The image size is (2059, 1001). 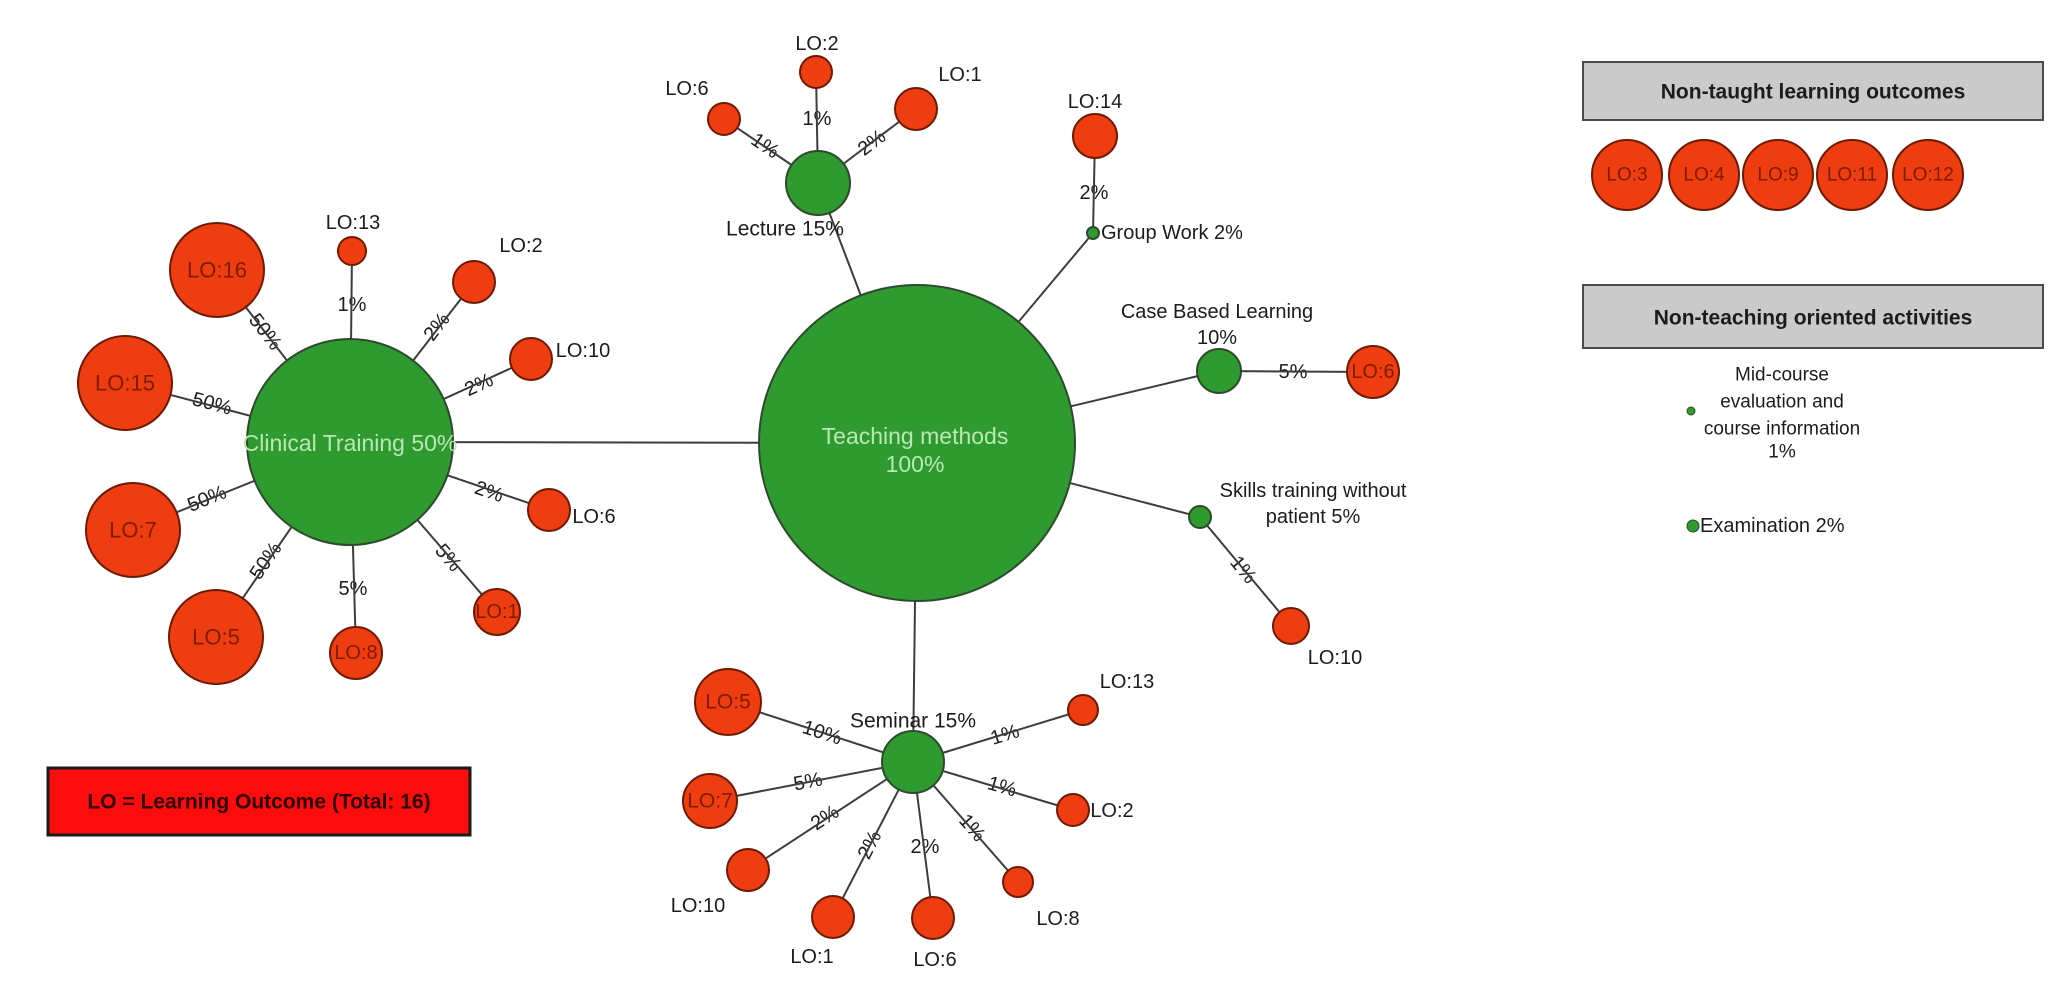 I want to click on node-groupwork, so click(x=1093, y=233).